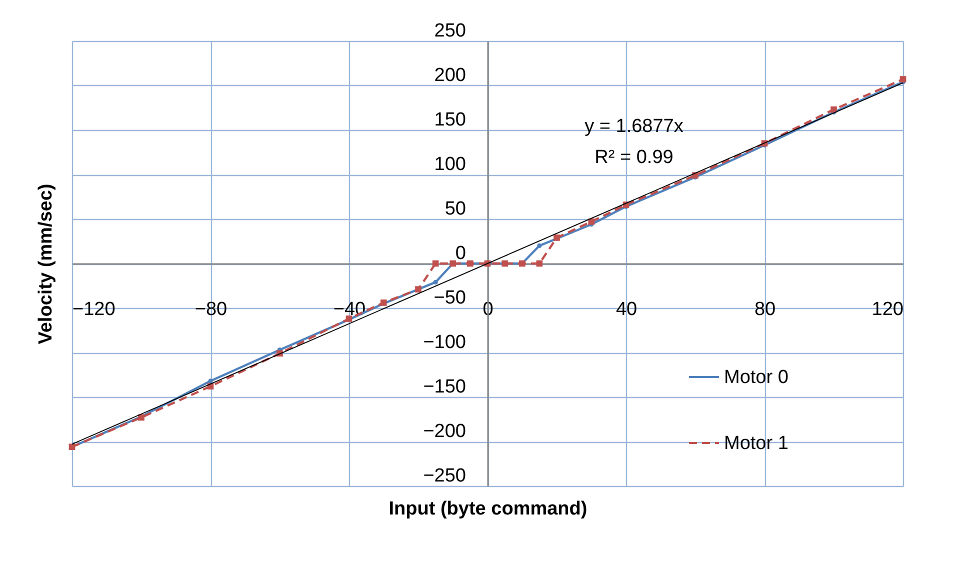 The width and height of the screenshot is (959, 579). I want to click on x-tick-label: −120, so click(94, 309).